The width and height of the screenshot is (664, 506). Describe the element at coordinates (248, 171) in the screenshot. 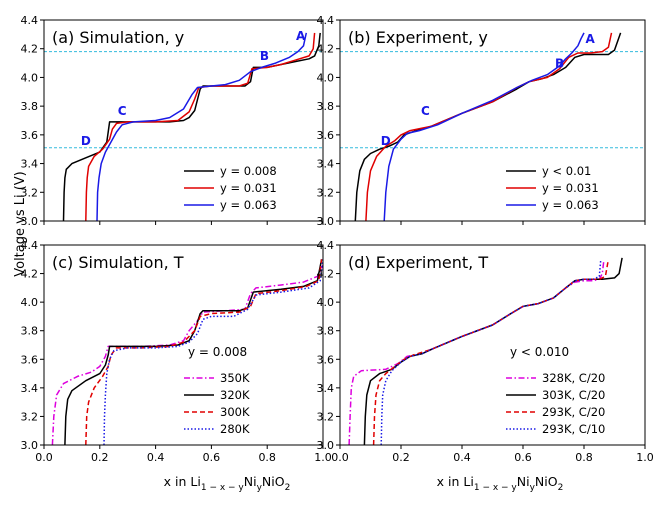

I see `legend-label-a-0: y = 0.008` at that location.